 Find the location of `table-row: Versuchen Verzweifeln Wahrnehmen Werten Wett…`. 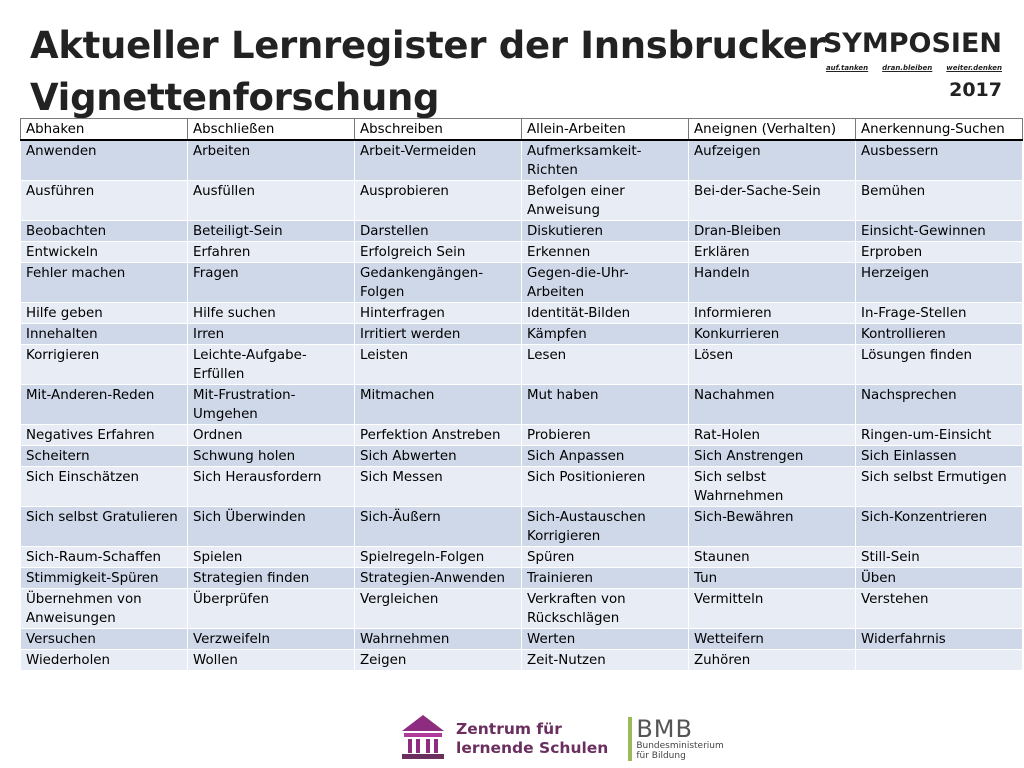

table-row: Versuchen Verzweifeln Wahrnehmen Werten Wett… is located at coordinates (521, 639).